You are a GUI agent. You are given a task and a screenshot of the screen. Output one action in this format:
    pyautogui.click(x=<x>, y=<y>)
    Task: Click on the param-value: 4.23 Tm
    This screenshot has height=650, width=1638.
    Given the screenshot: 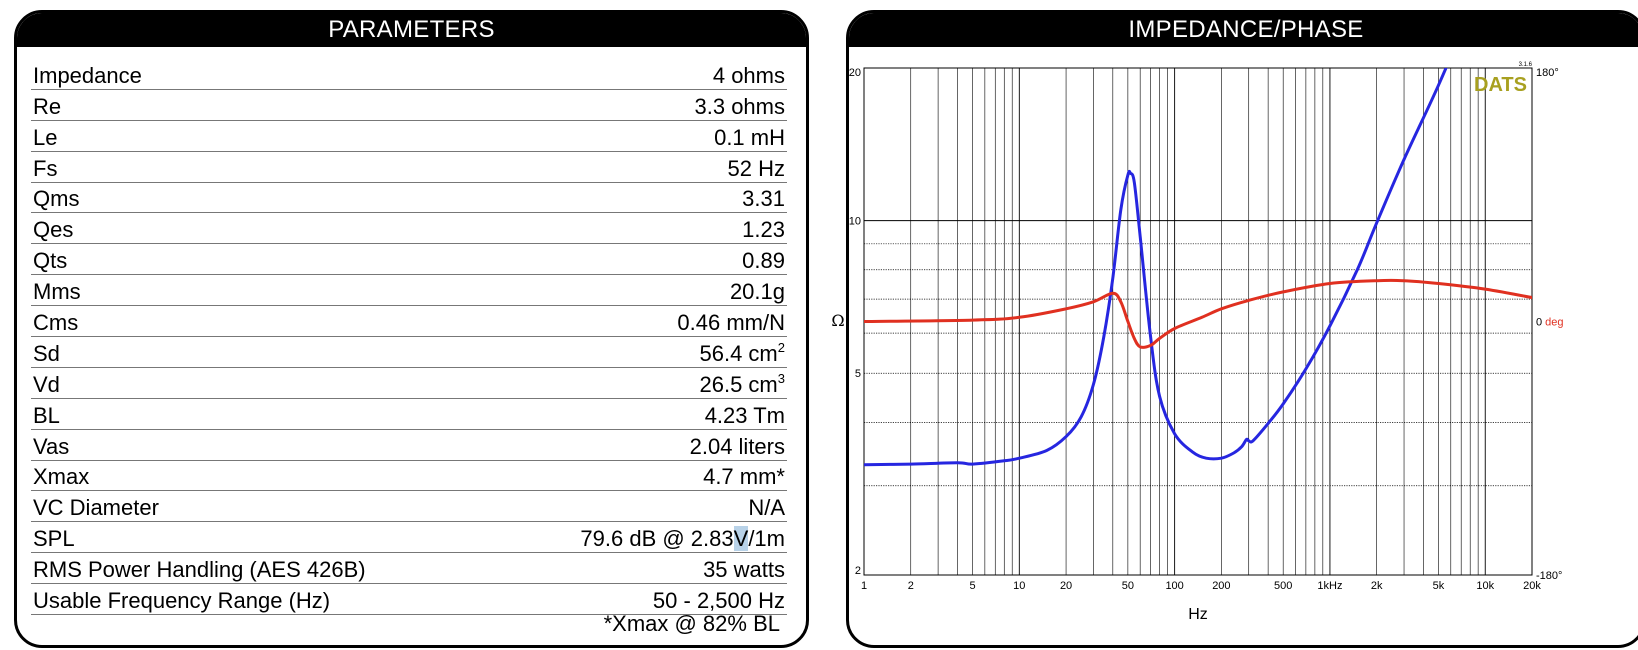 What is the action you would take?
    pyautogui.click(x=745, y=415)
    